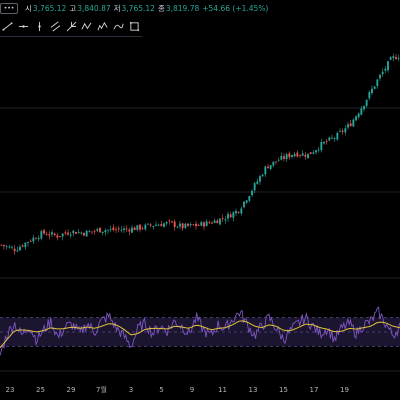 The height and width of the screenshot is (400, 400). I want to click on horizontal-line-icon, so click(24, 26).